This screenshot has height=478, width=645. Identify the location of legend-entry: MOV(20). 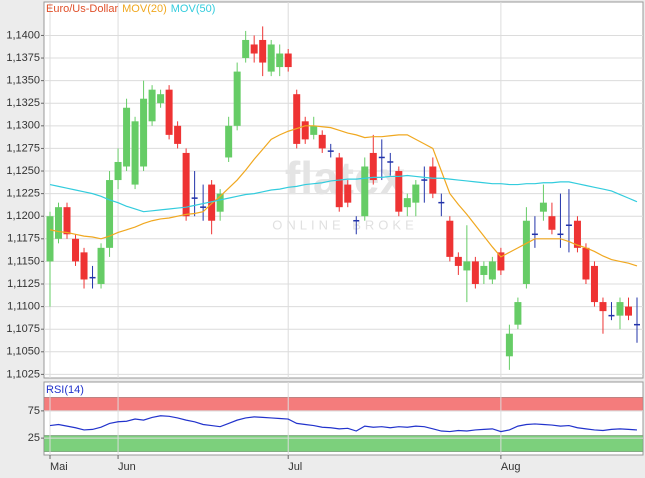
(144, 9).